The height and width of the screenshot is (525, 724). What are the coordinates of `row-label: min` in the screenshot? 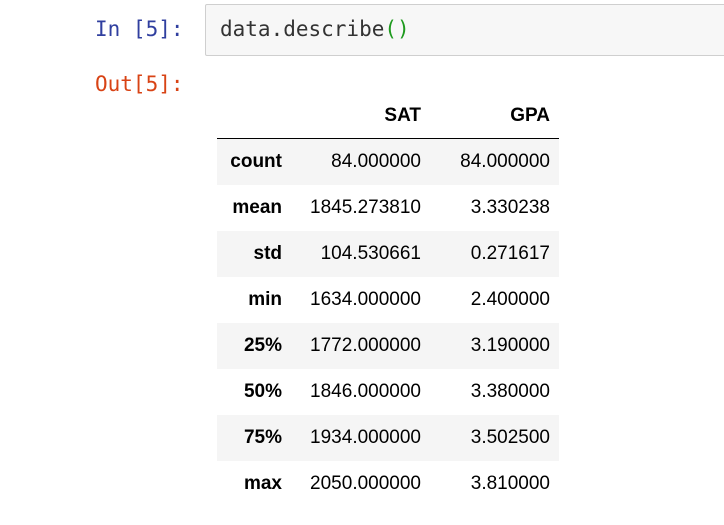 It's located at (265, 299).